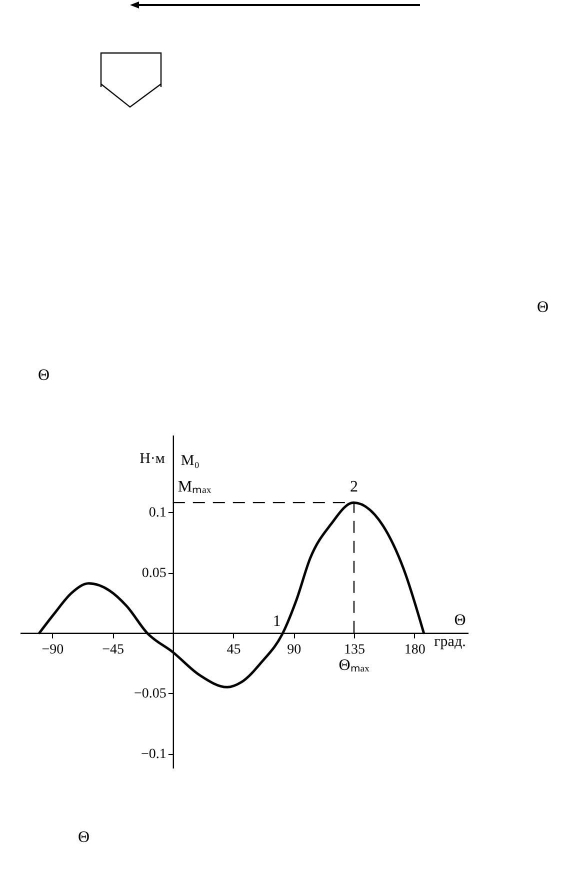 This screenshot has height=874, width=563. Describe the element at coordinates (195, 487) in the screenshot. I see `ref-line-label: Mₘₐₓ` at that location.